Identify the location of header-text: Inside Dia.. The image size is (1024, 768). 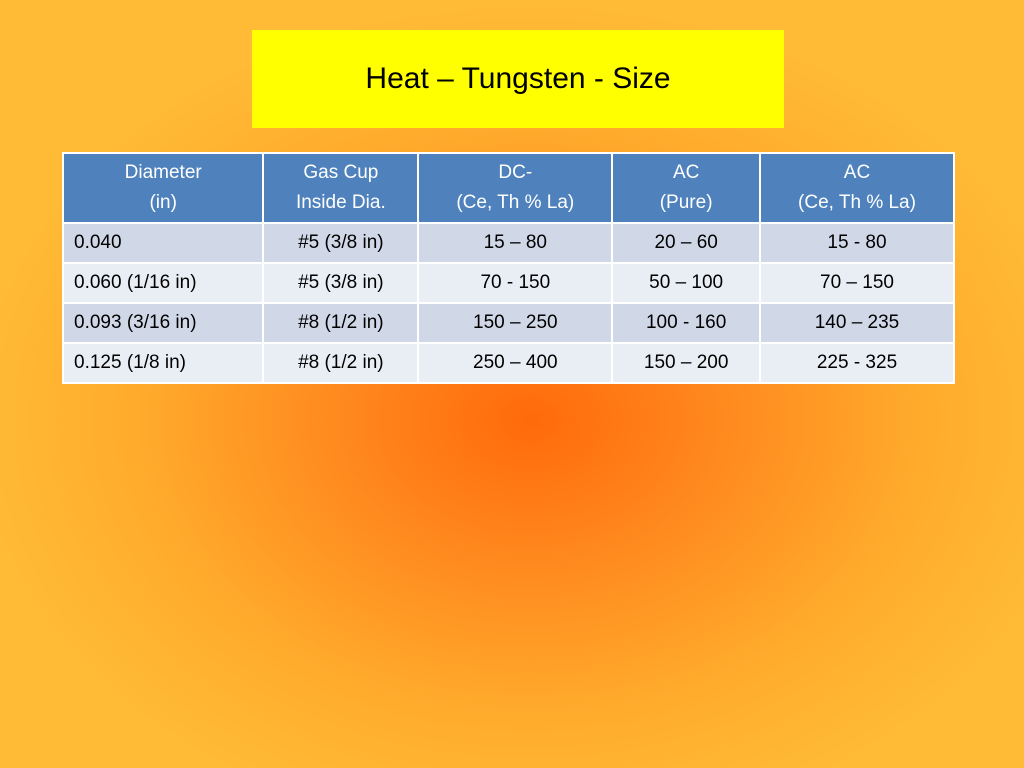
(340, 202).